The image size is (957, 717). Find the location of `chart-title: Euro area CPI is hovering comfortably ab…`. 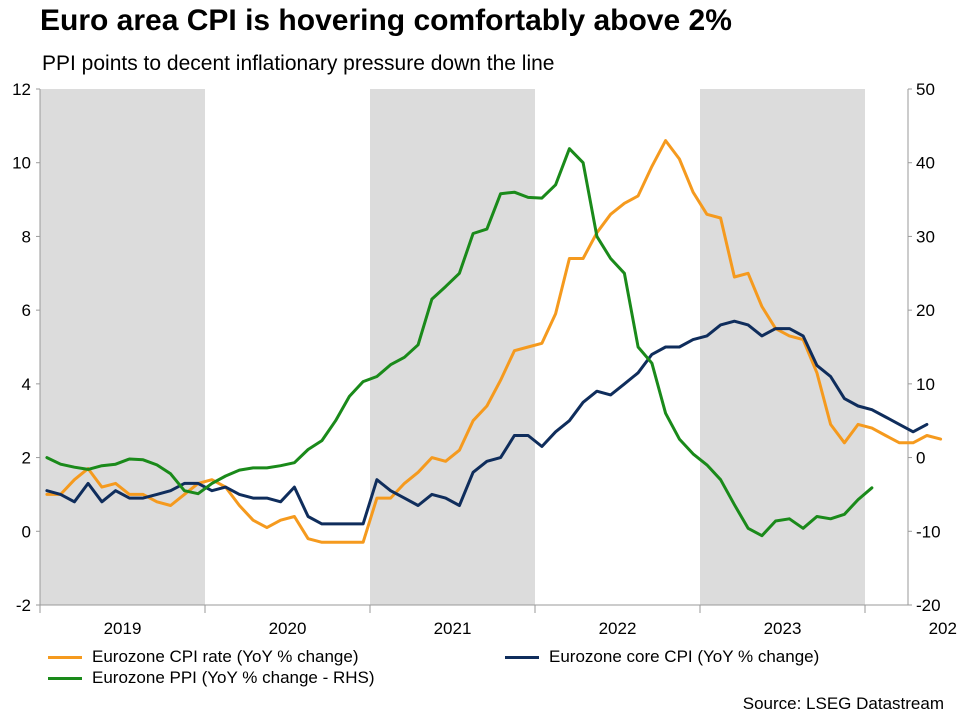

chart-title: Euro area CPI is hovering comfortably ab… is located at coordinates (386, 20).